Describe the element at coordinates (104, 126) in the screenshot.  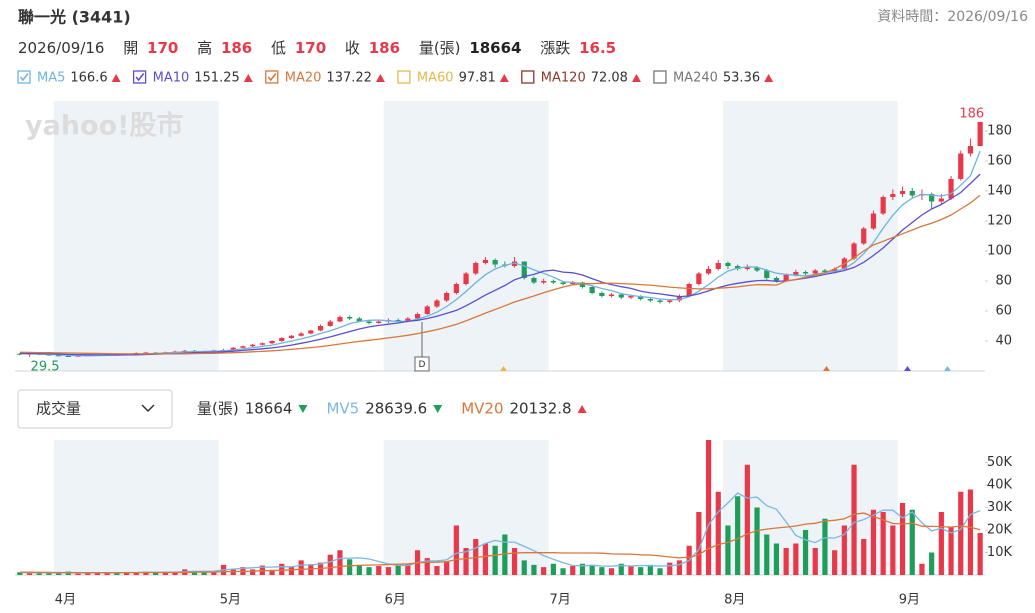
I see `watermark: yahoo!股市` at that location.